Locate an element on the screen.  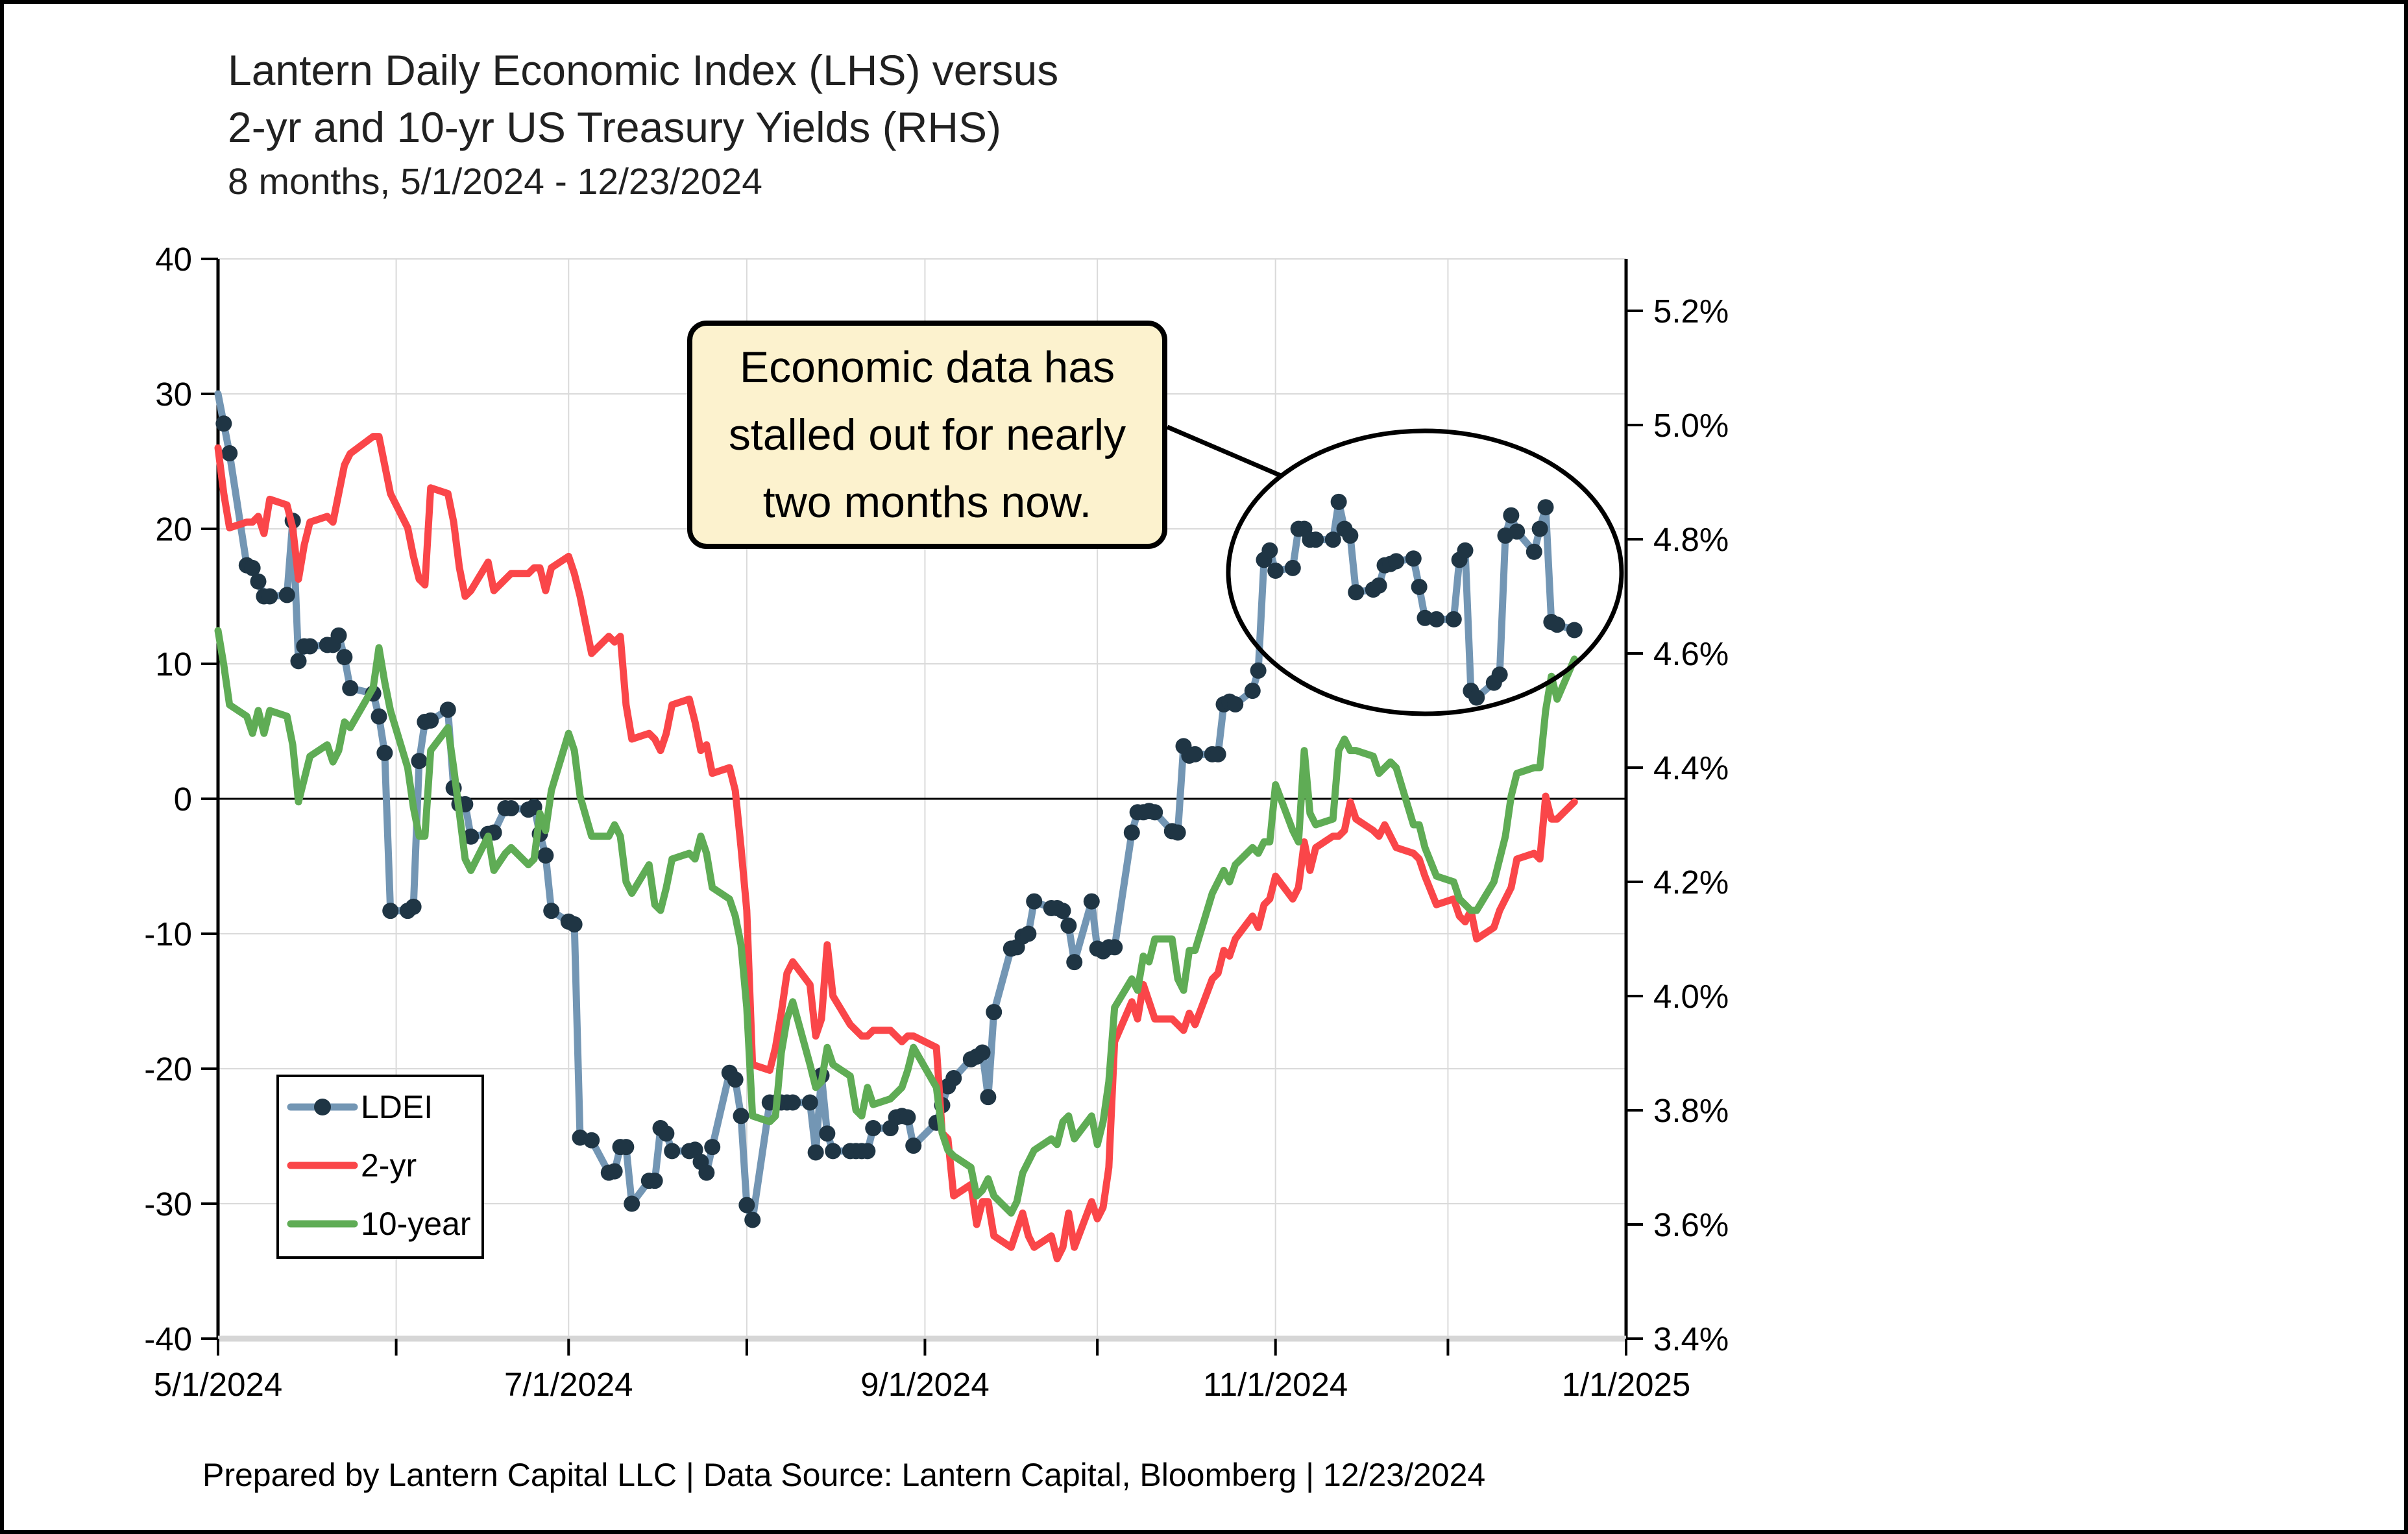
chart-title-line2: 2-yr and 10-yr US Treasury Yields (RHS) is located at coordinates (615, 127).